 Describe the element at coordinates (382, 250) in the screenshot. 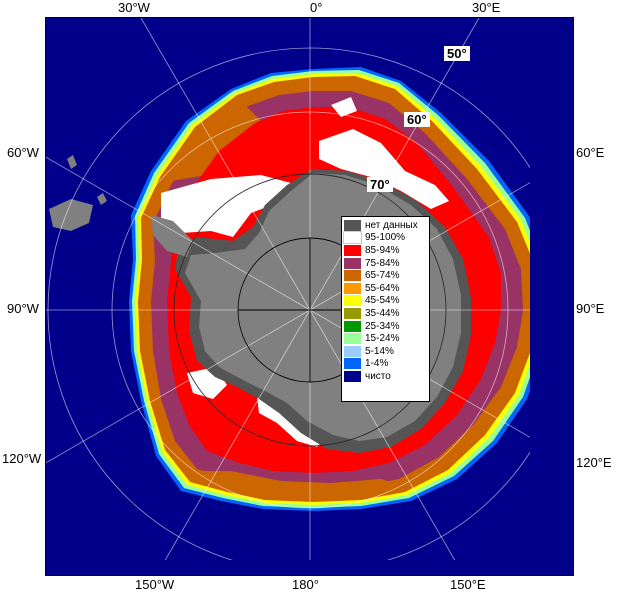

I see `legend-label: 85-94%` at that location.